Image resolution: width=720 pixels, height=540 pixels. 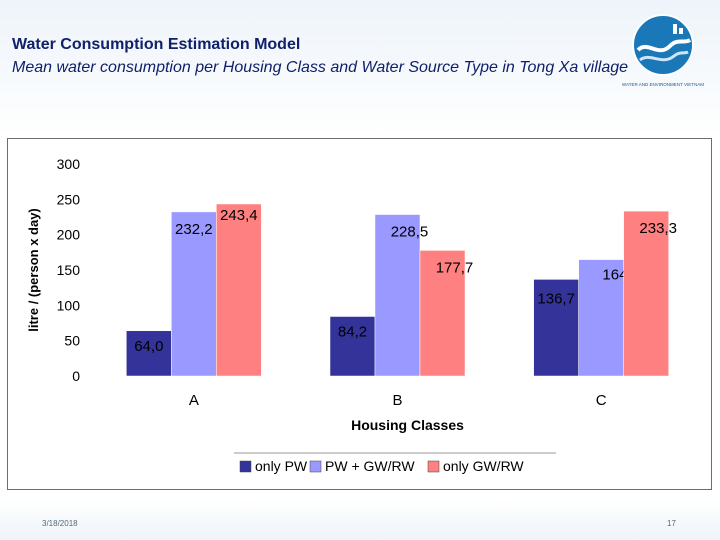 What do you see at coordinates (360, 520) in the screenshot?
I see `footer-background` at bounding box center [360, 520].